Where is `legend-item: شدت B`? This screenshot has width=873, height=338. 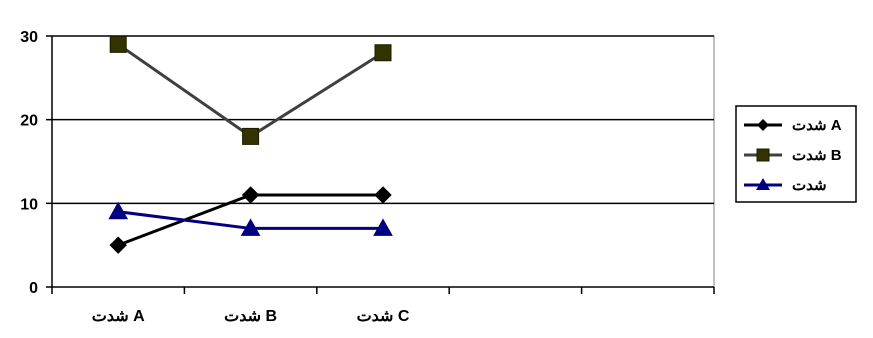 legend-item: شدت B is located at coordinates (793, 155).